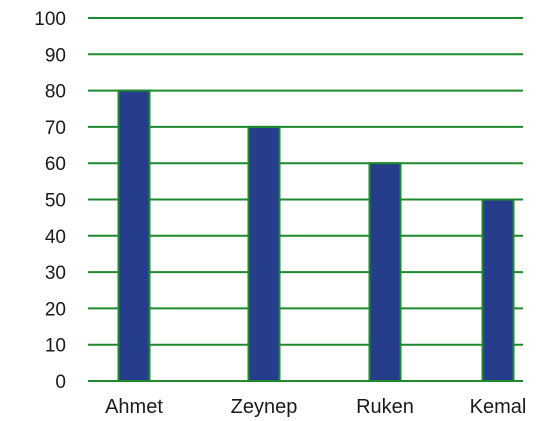 The image size is (553, 421). I want to click on x-category-label: Kemal, so click(498, 407).